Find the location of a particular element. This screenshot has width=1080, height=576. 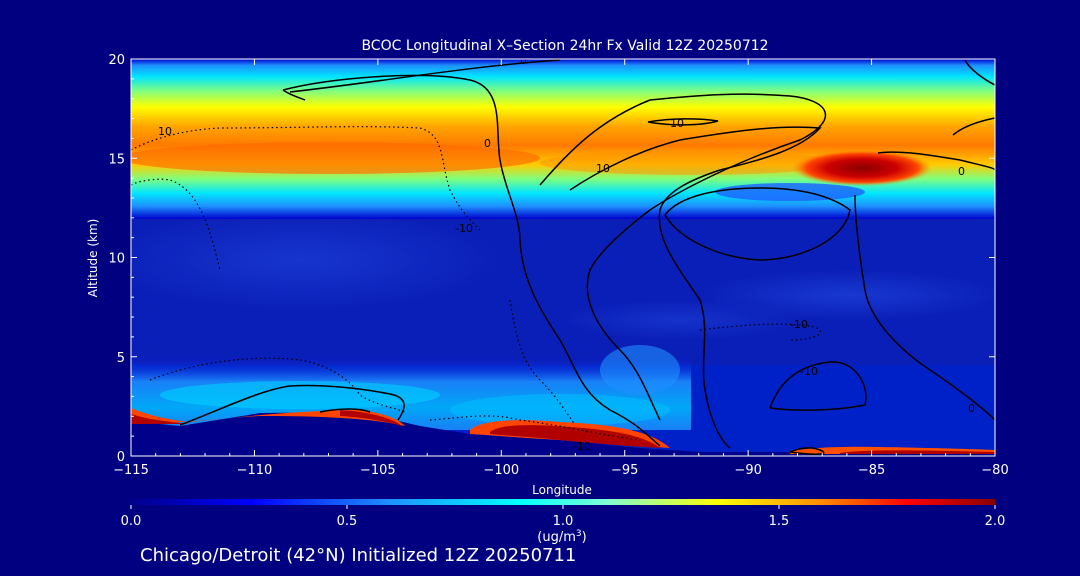

y-tick-label: 0 is located at coordinates (121, 457).